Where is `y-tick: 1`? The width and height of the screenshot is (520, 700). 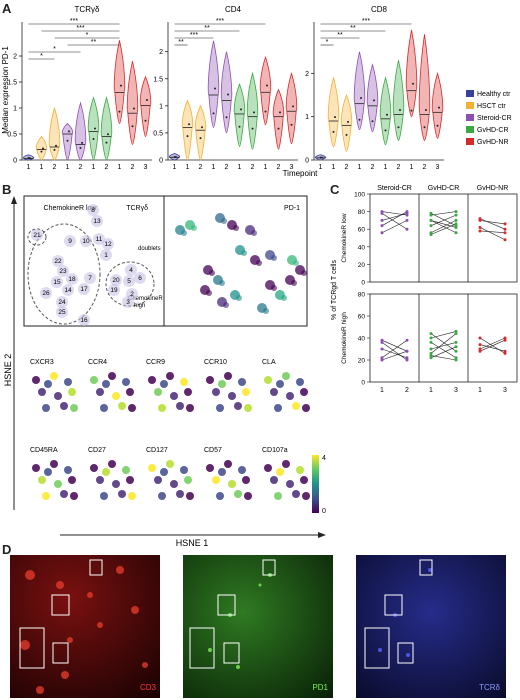 y-tick: 1 is located at coordinates (307, 117).